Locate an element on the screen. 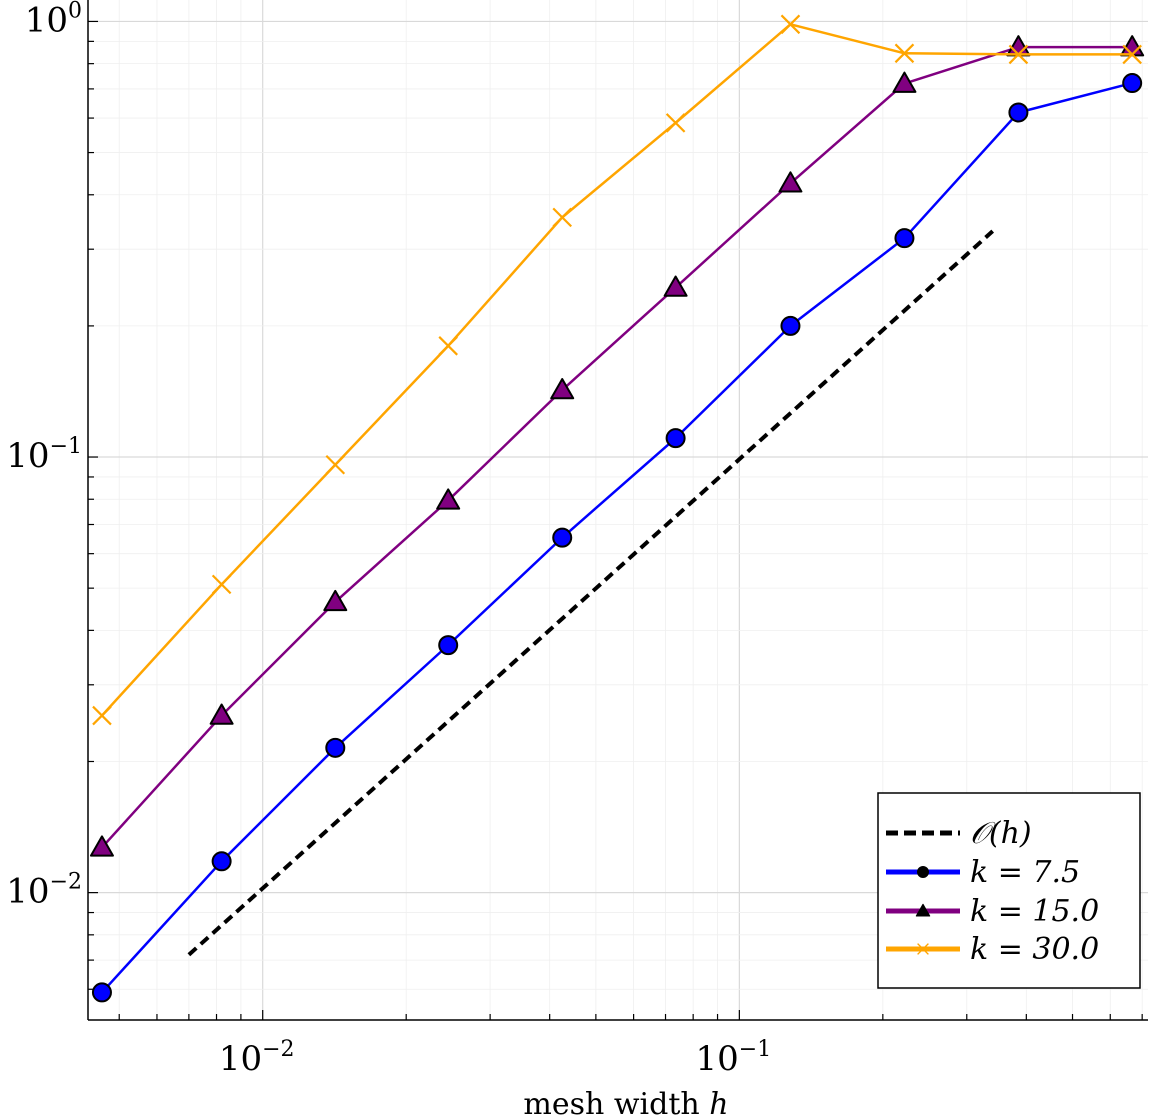 The height and width of the screenshot is (1120, 1150). y-tick-label: 10⁻² is located at coordinates (44, 891).